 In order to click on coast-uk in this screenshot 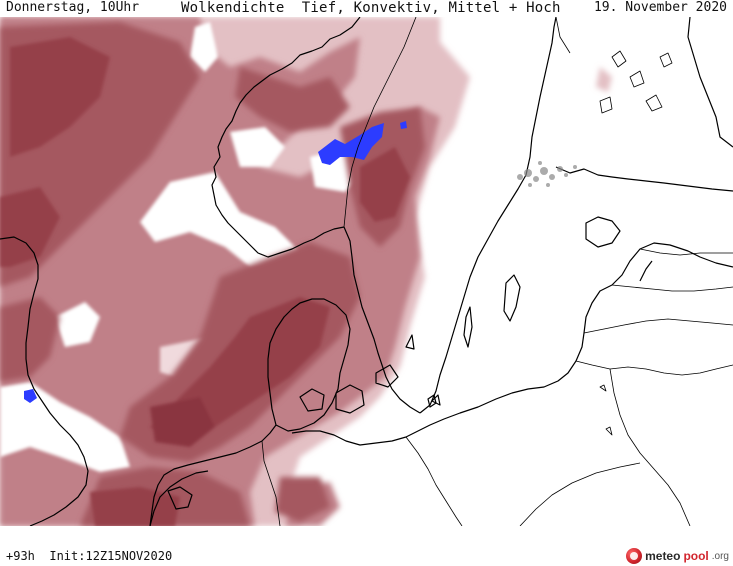, I will do `click(44, 381)`.